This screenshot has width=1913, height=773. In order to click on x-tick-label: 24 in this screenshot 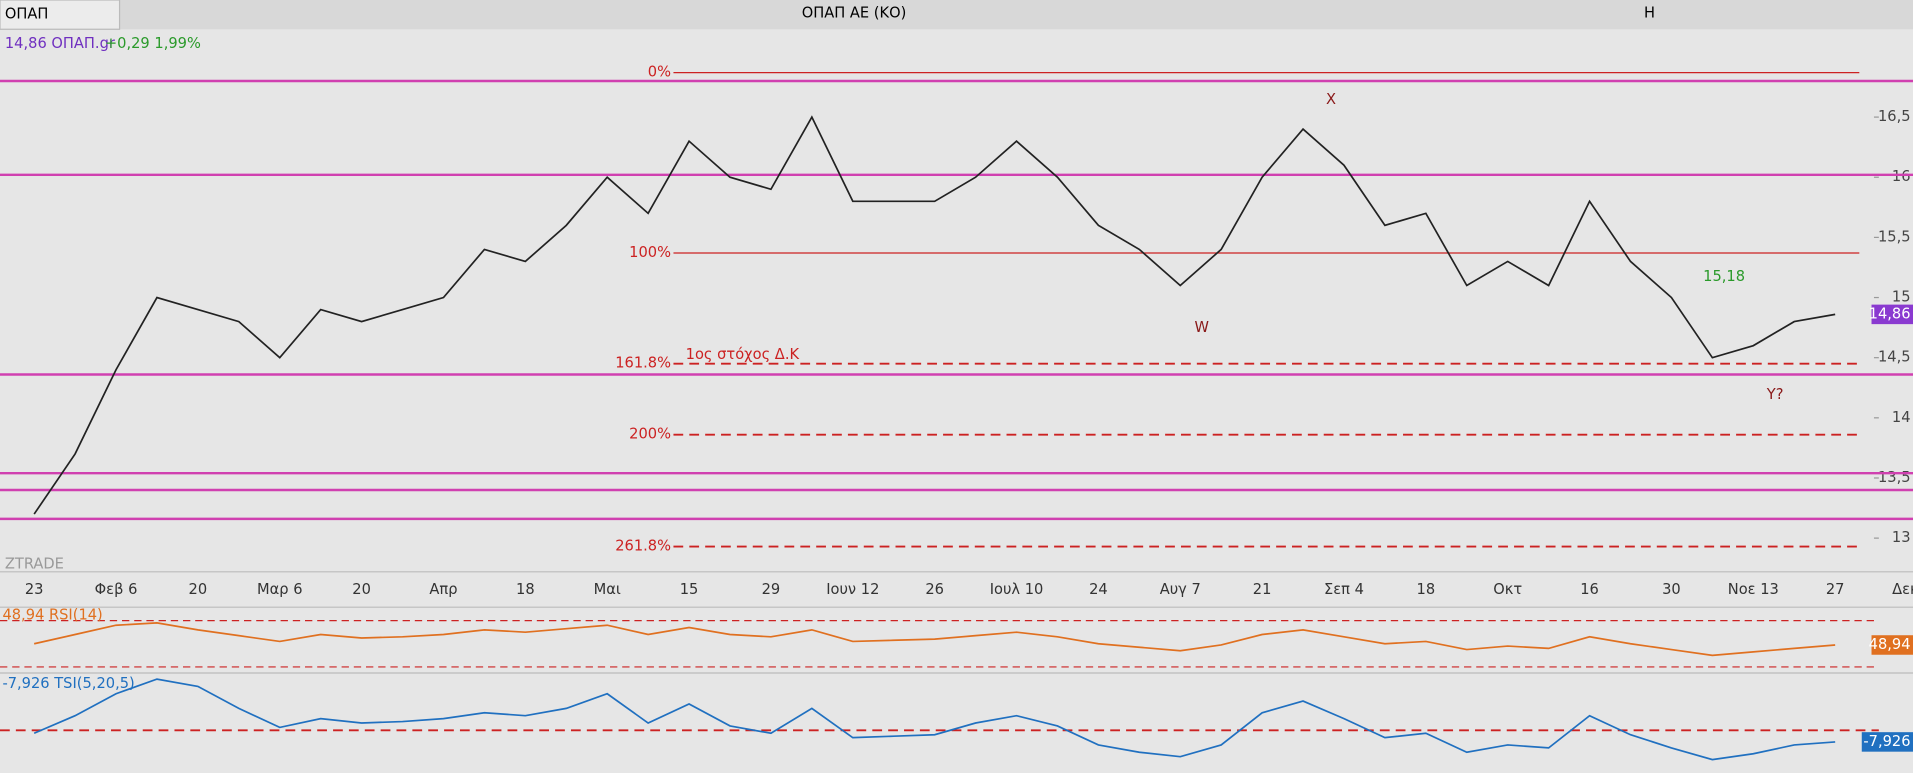, I will do `click(1098, 589)`.